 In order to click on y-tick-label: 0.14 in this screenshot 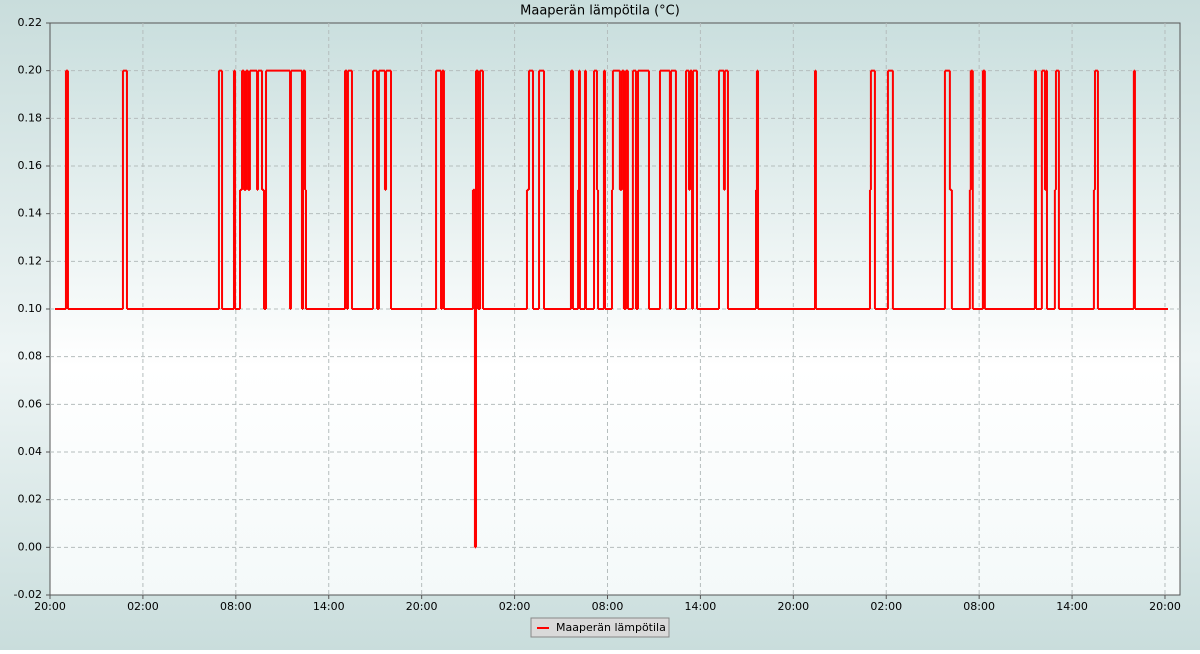, I will do `click(30, 213)`.